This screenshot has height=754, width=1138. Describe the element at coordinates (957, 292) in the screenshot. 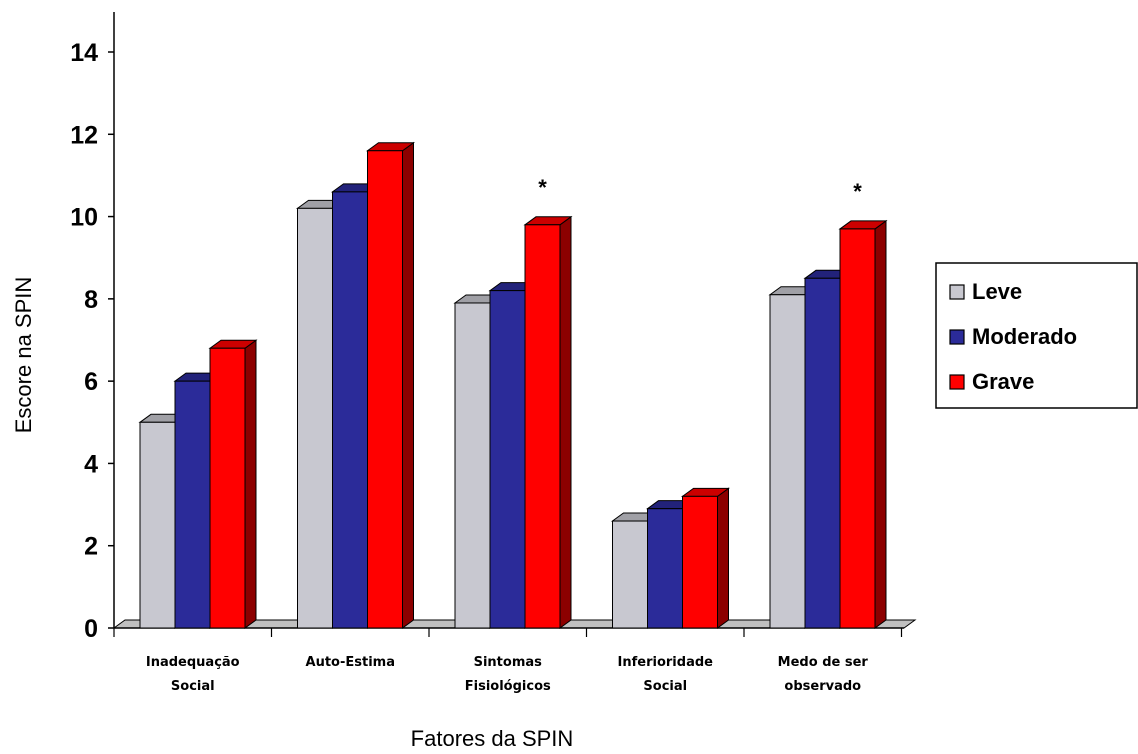

I see `legend-swatch-leve` at that location.